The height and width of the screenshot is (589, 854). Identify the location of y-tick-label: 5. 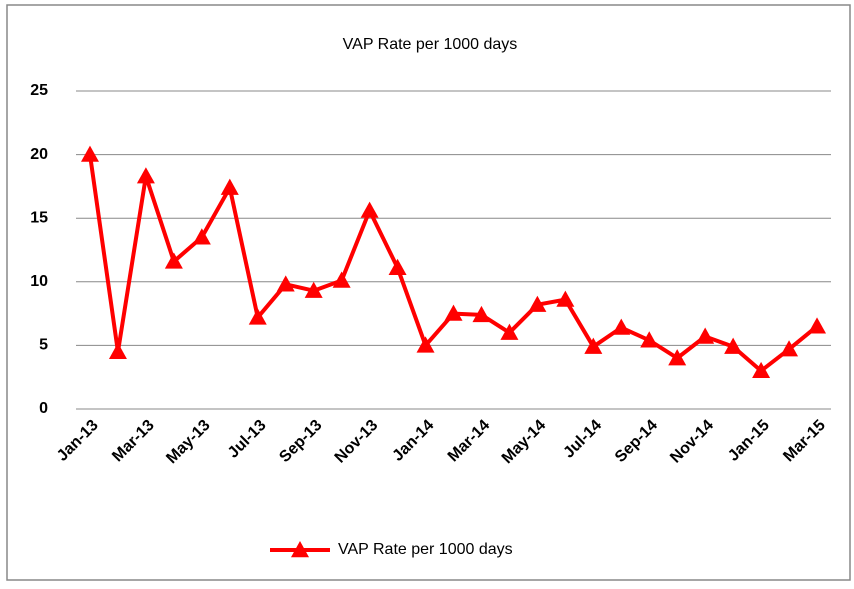
(43, 345).